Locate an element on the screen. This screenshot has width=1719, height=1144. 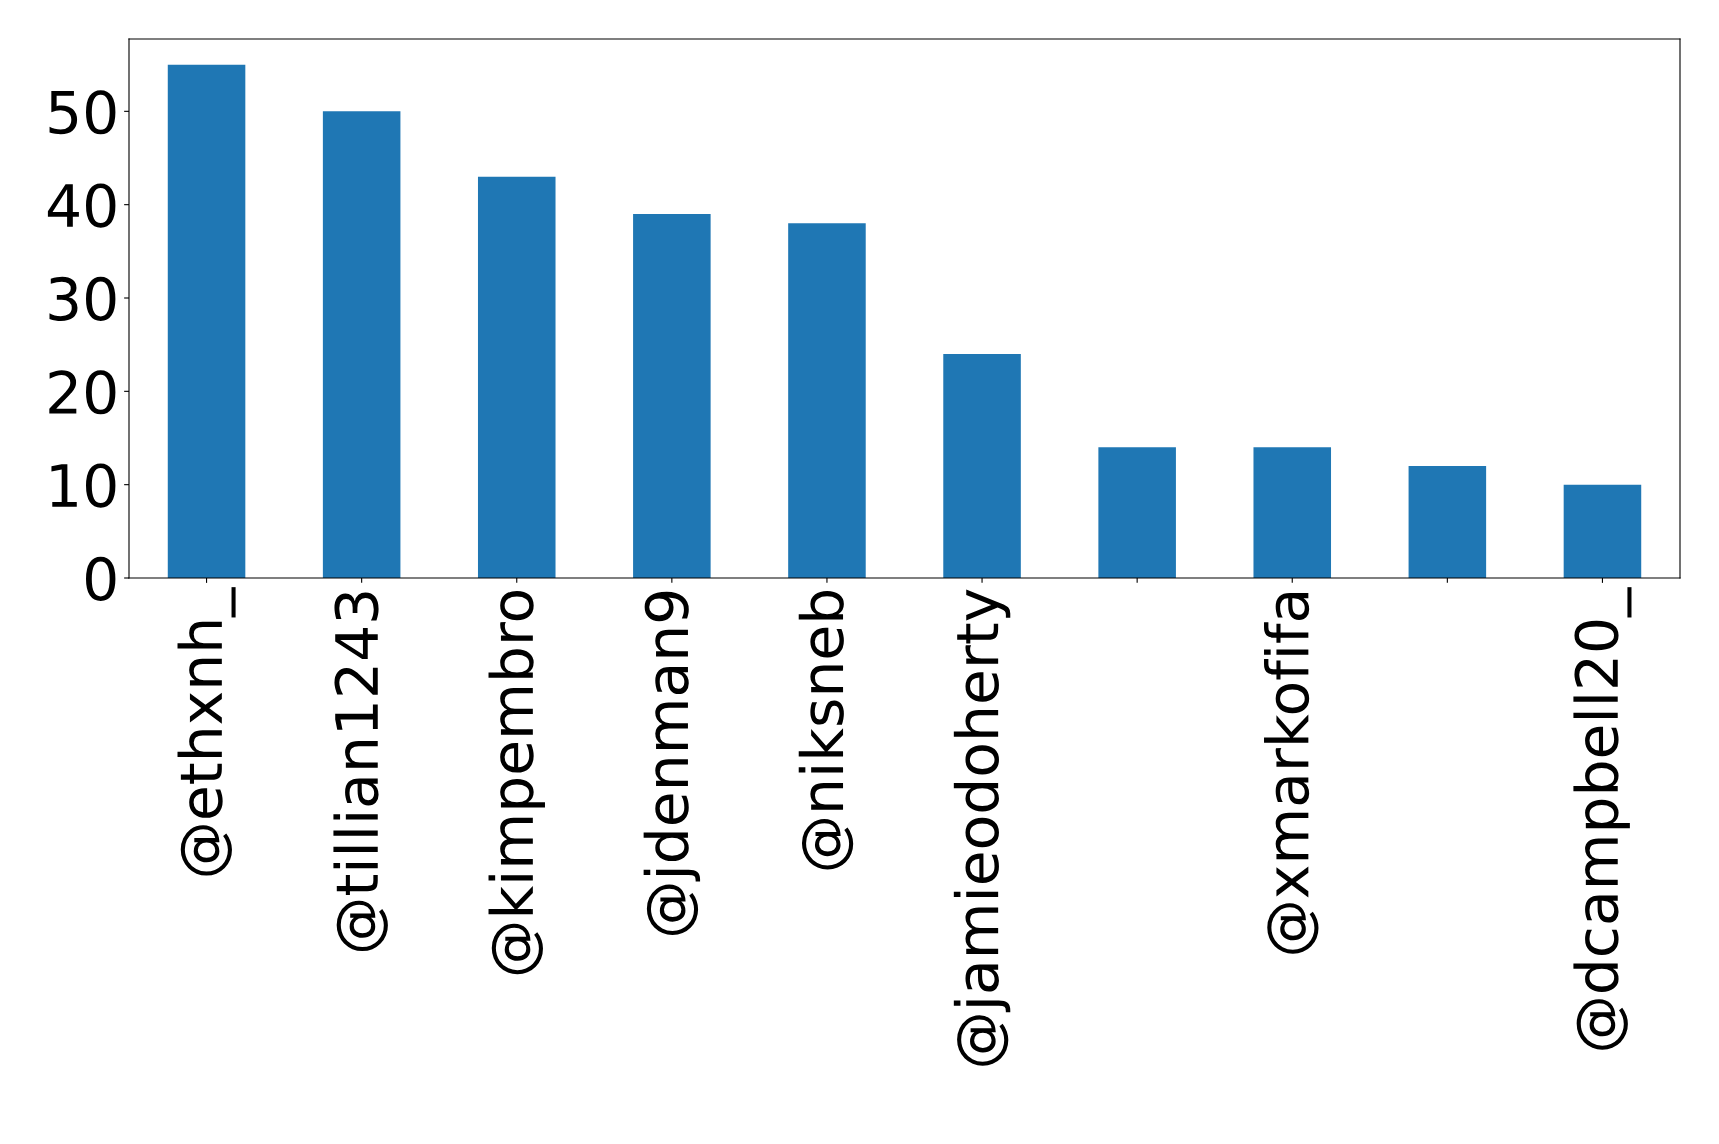
x-tick-label: @jdenman9 is located at coordinates (672, 763).